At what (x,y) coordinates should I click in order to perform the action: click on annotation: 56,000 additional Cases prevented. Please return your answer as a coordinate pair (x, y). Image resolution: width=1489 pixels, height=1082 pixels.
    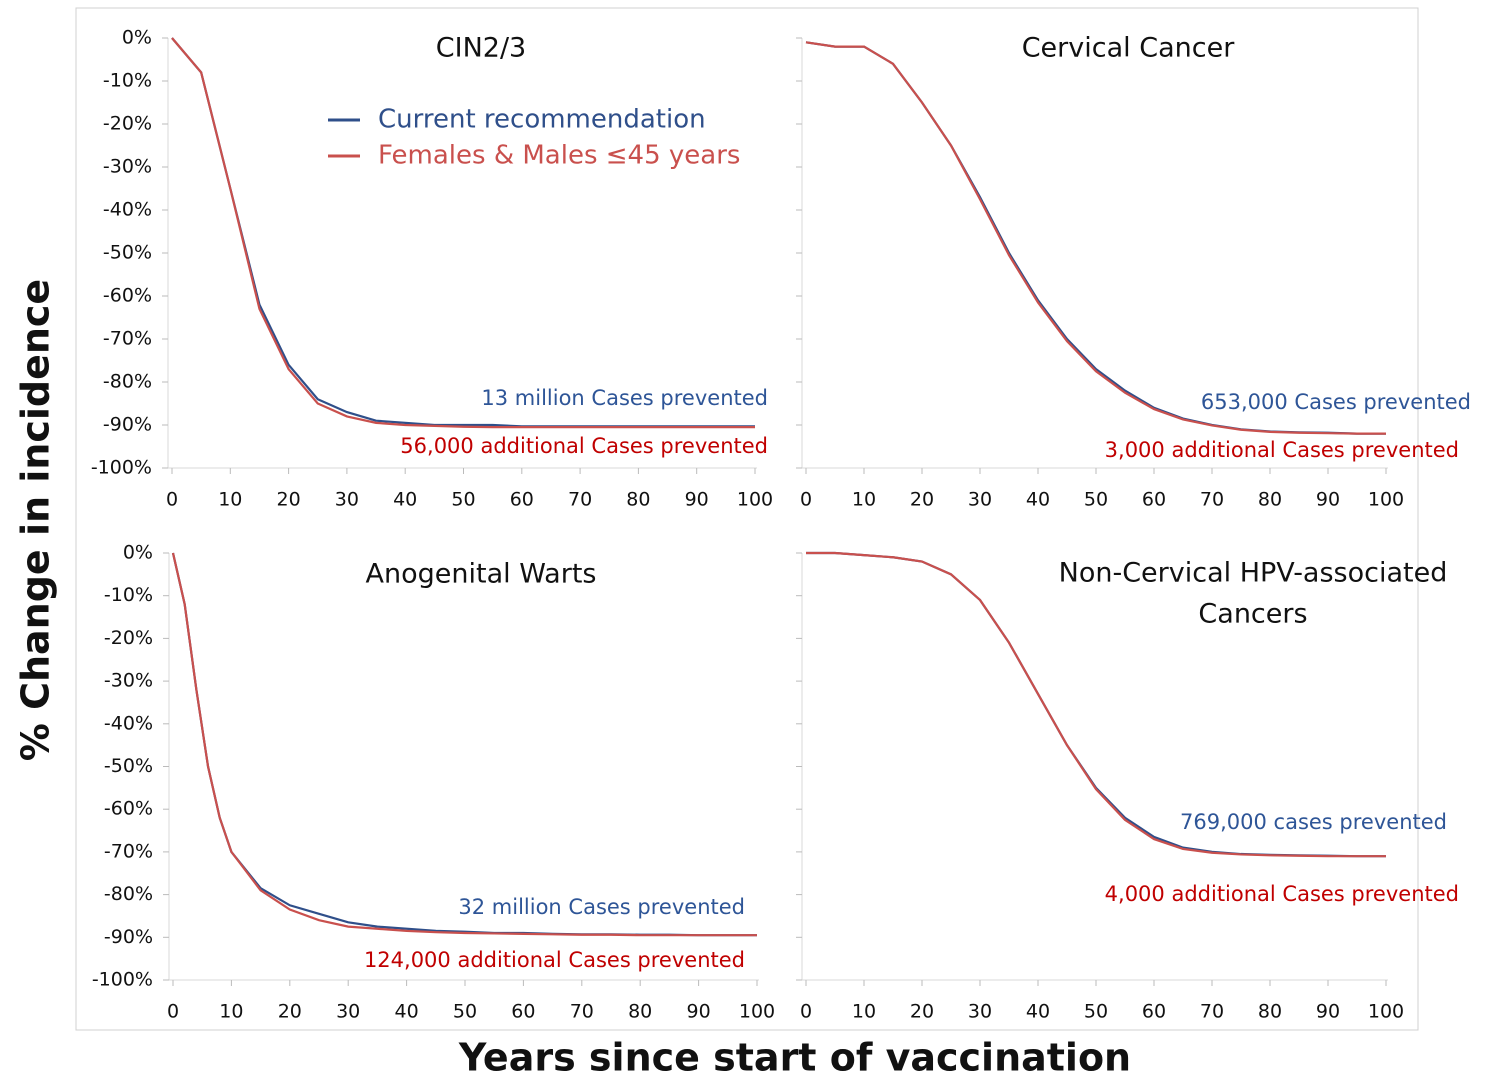
    Looking at the image, I should click on (584, 446).